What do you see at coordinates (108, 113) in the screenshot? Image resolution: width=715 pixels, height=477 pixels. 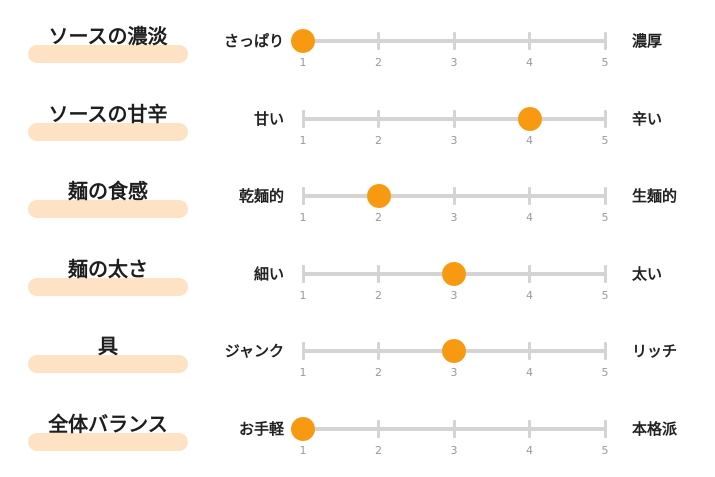 I see `category-title: ソースの甘辛` at bounding box center [108, 113].